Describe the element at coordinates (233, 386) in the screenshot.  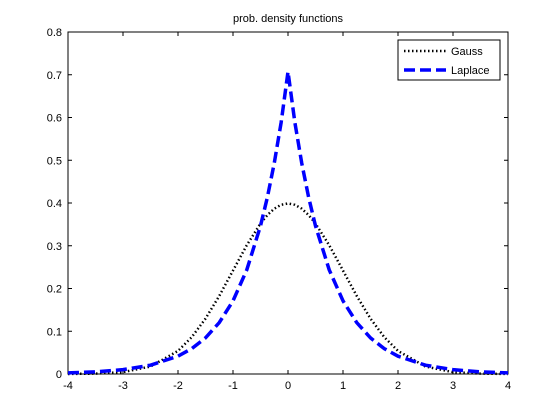
I see `x-tick-label: -1` at that location.